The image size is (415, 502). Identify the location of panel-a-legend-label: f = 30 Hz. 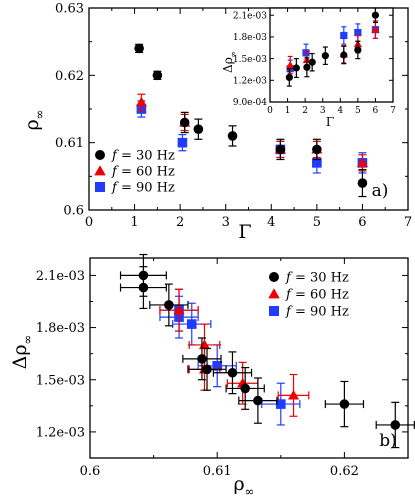
(143, 156).